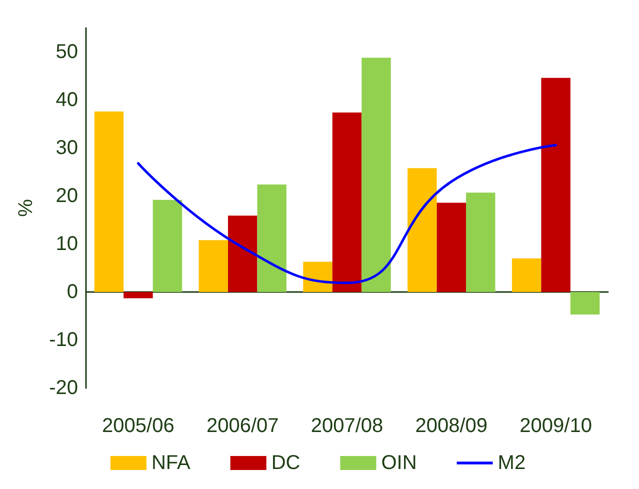  I want to click on legend-label: M2, so click(512, 463).